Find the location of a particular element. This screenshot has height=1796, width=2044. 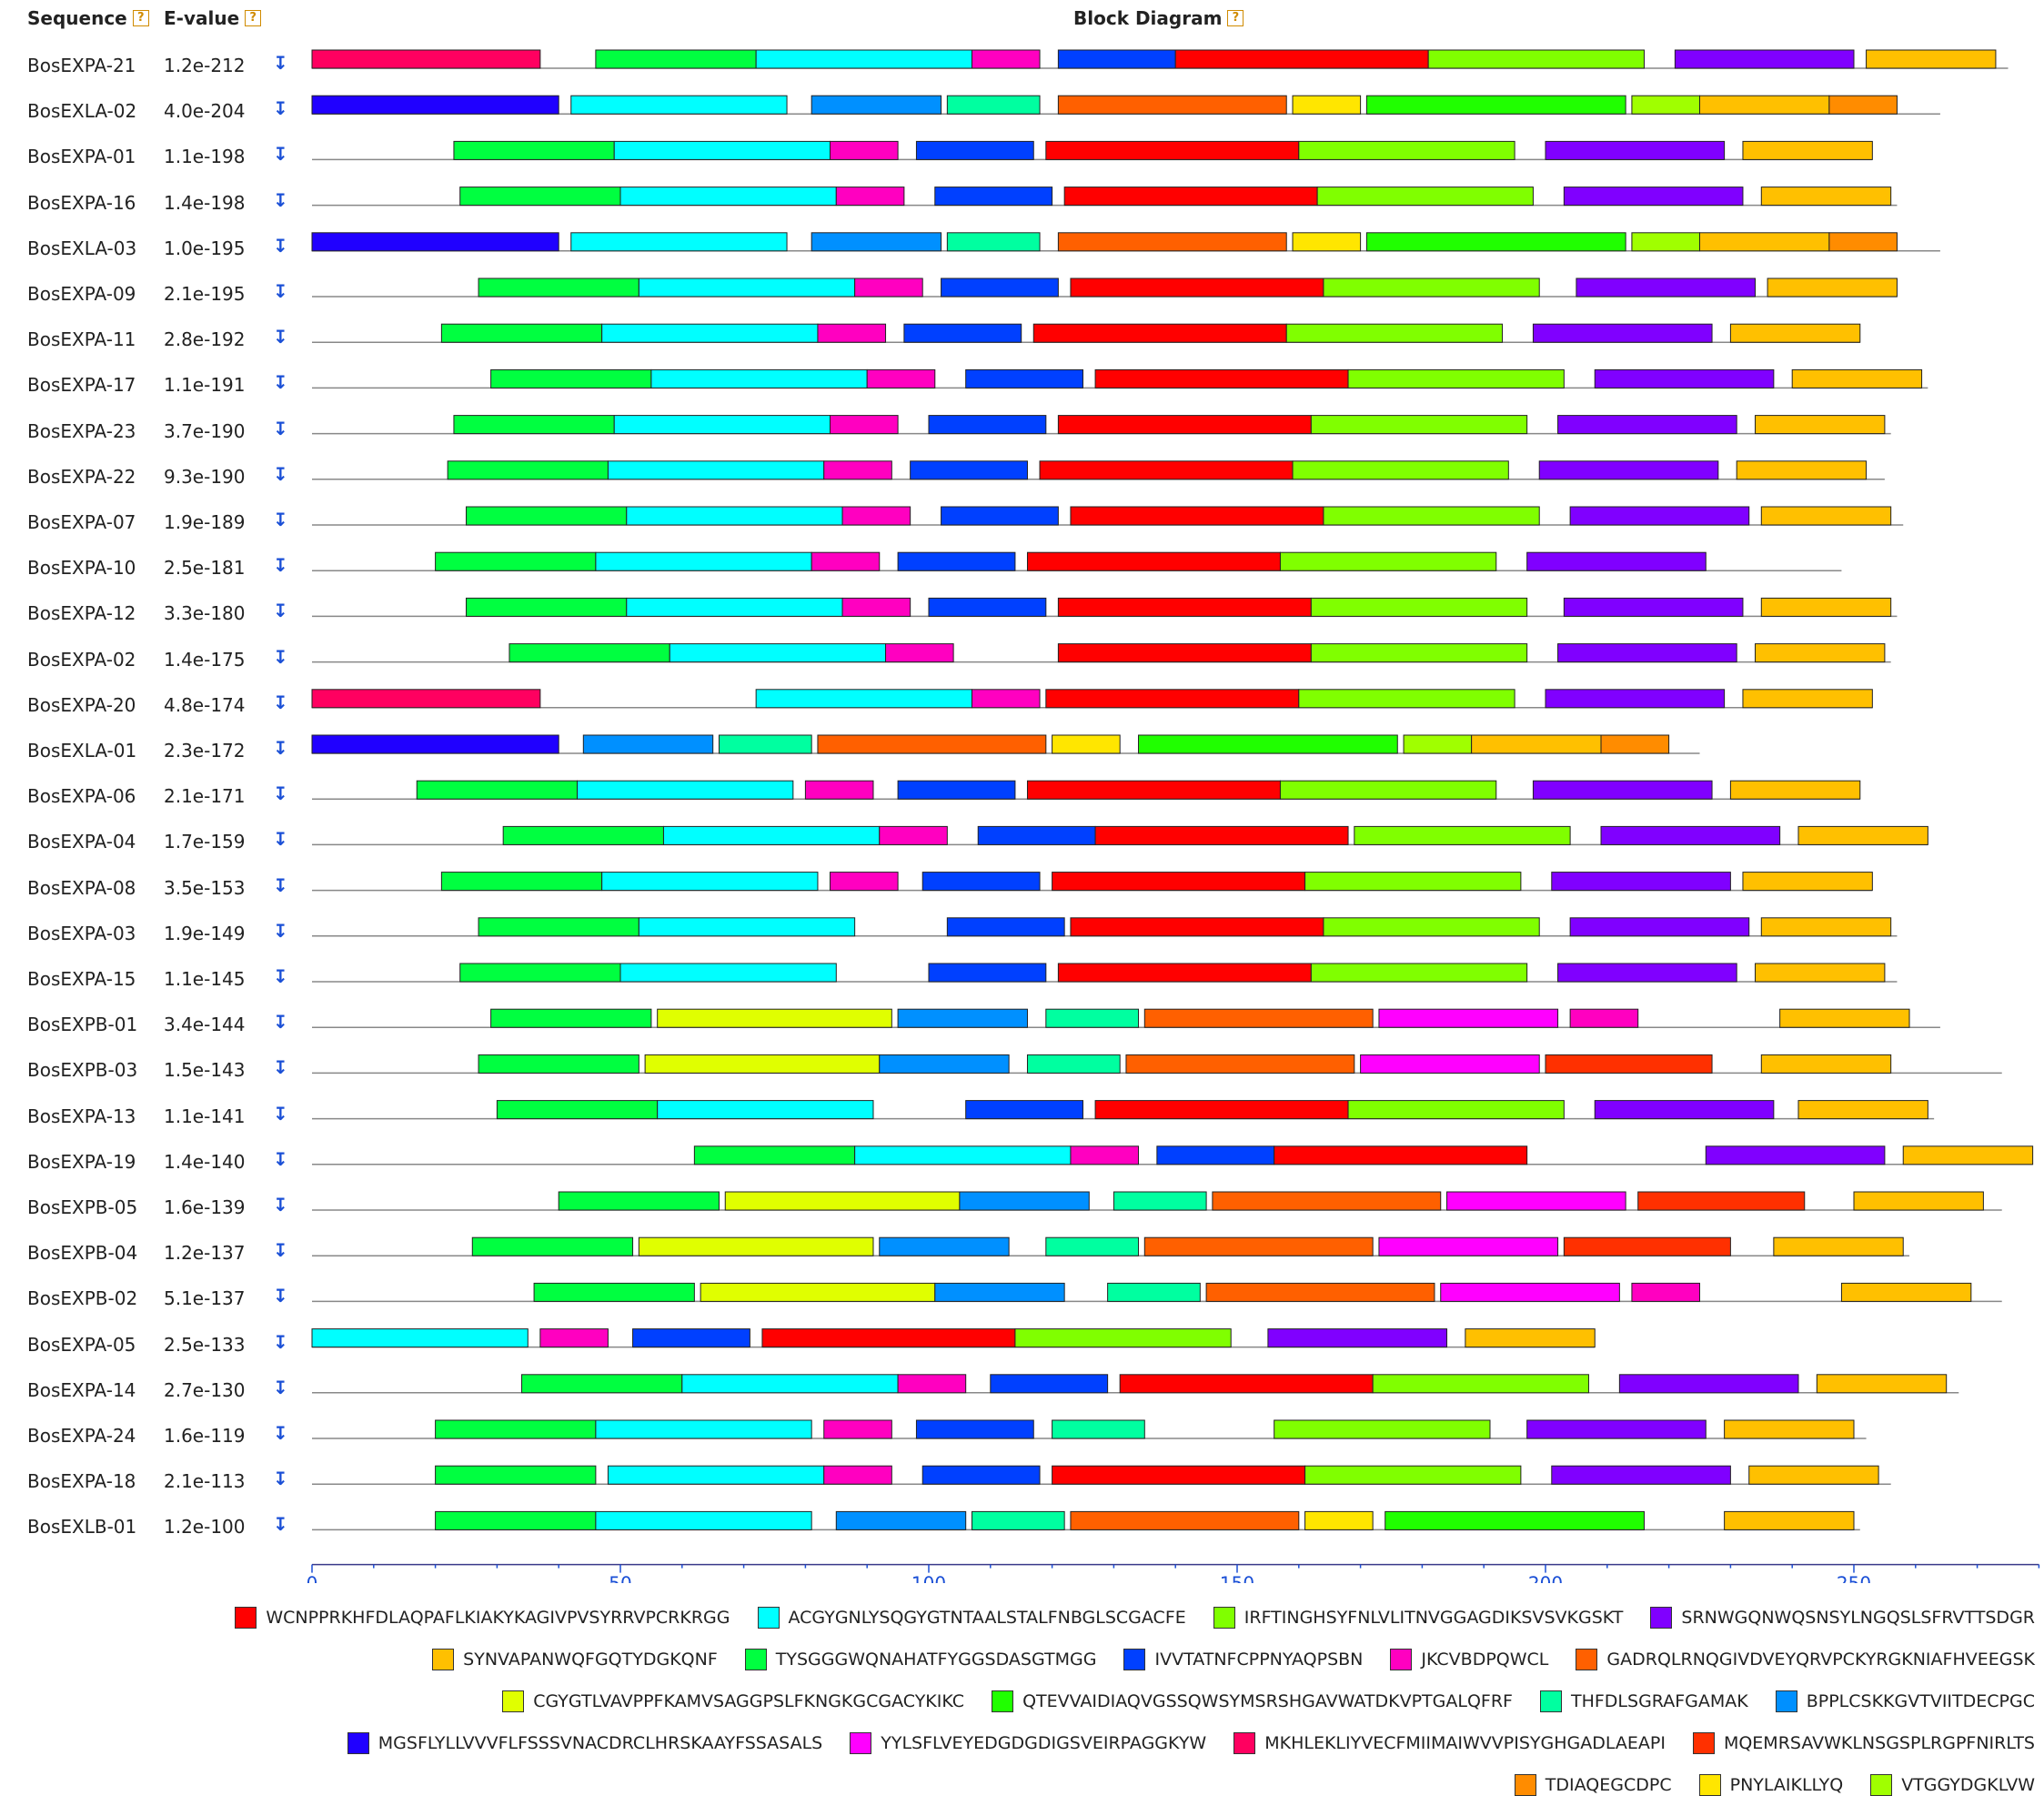

legend-item: MGSFLYLLVVVFLFSSSVNACDRCLHRSKAAYFSSASALS is located at coordinates (585, 1743).